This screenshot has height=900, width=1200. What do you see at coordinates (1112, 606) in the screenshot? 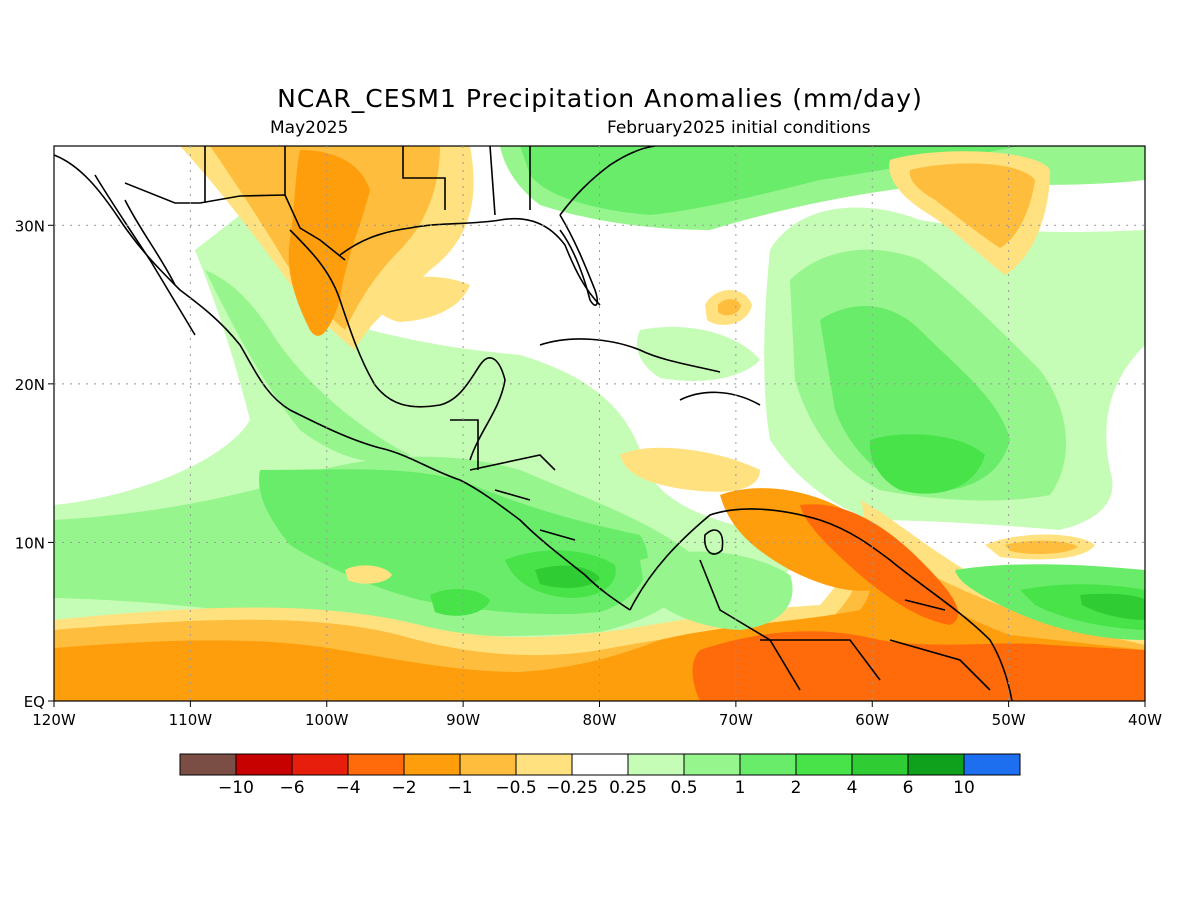
I see `wet-core-atlantic-10n-max` at bounding box center [1112, 606].